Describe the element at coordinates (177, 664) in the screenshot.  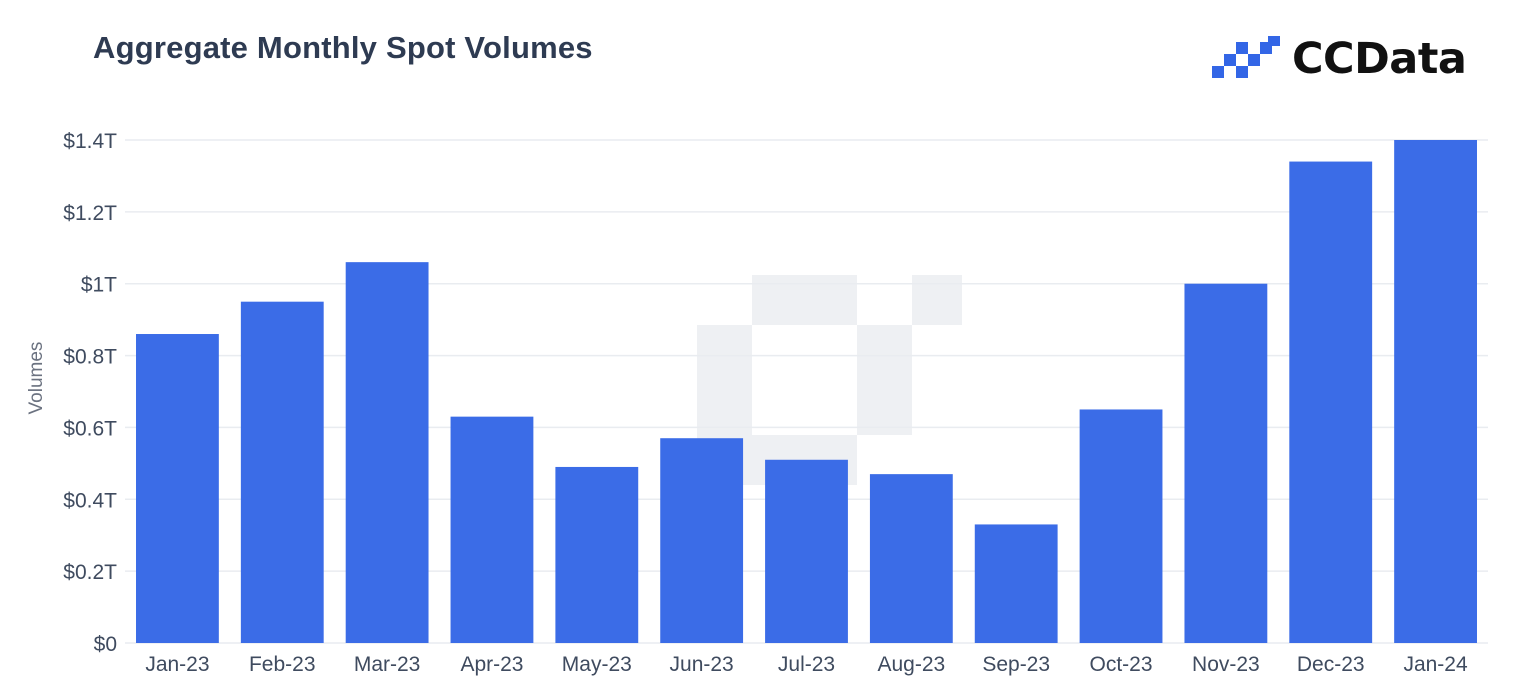
I see `x-tick-label: Jan-23` at that location.